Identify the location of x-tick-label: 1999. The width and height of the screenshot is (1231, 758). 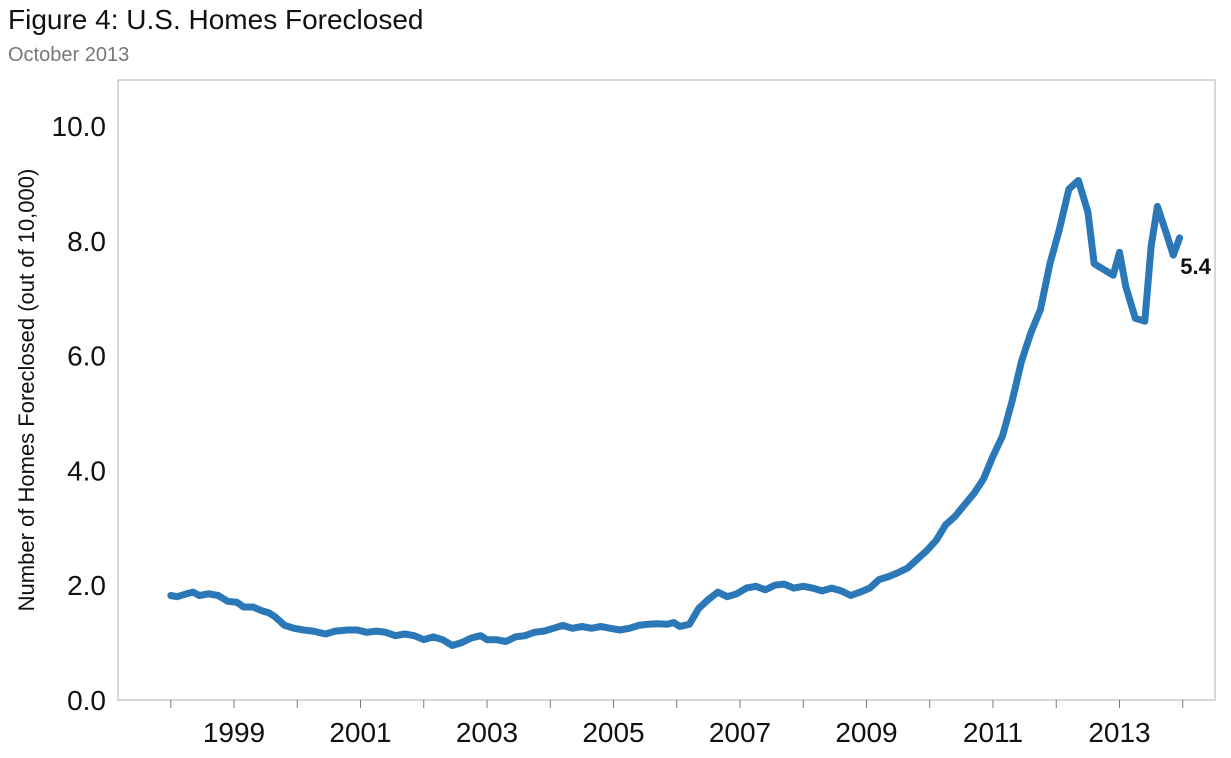
(234, 732).